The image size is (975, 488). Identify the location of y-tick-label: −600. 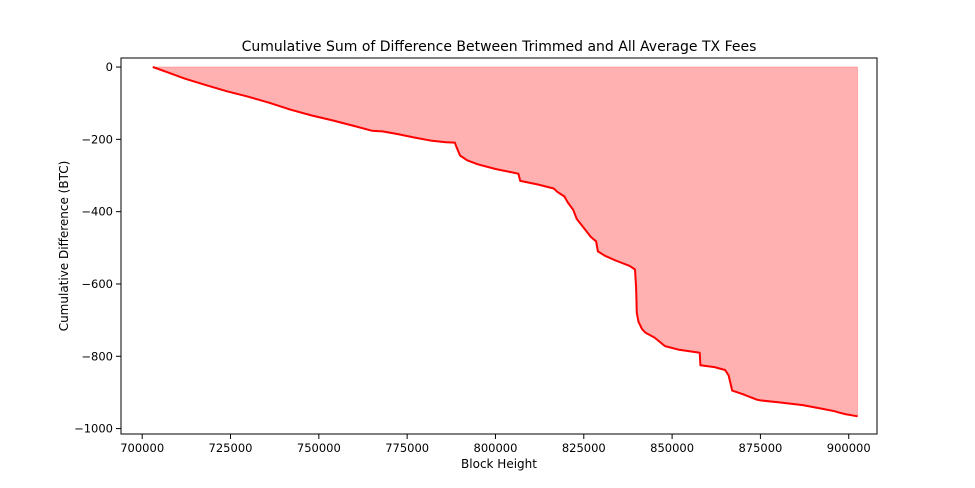
(97, 284).